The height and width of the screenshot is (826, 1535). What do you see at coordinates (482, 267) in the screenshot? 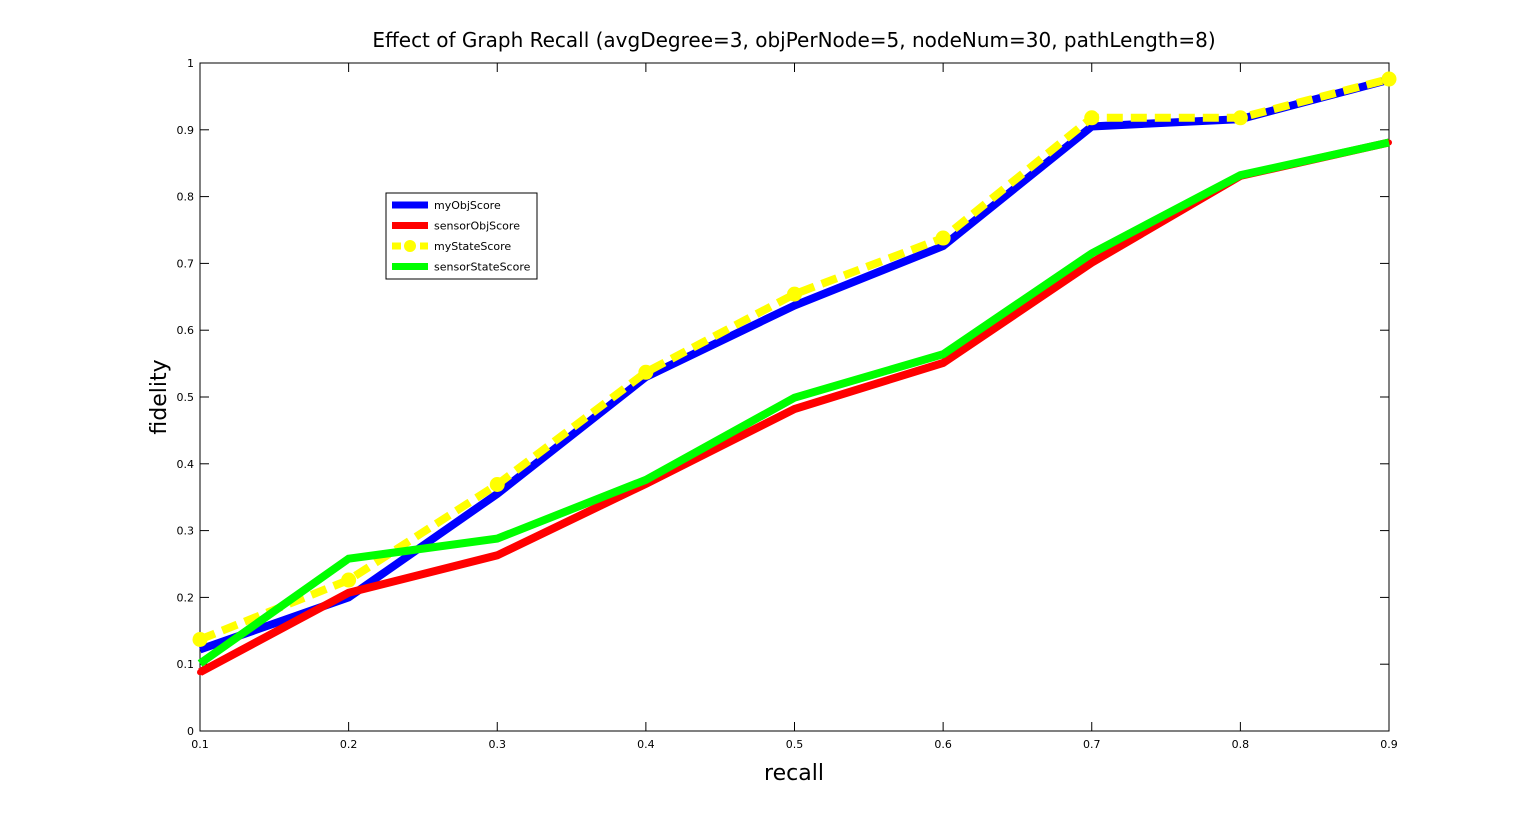
I see `legend-label-sensorStateScore: sensorStateScore` at bounding box center [482, 267].